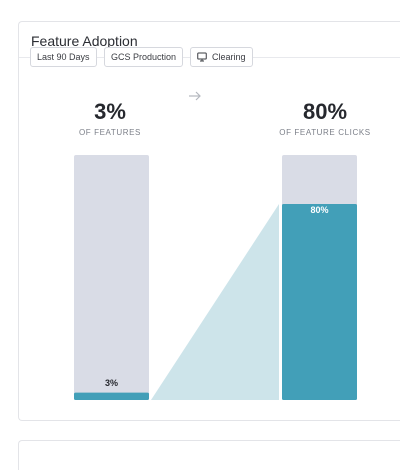 Image resolution: width=400 pixels, height=470 pixels. I want to click on date-range-filter-chip: Last 90 Days, so click(63, 57).